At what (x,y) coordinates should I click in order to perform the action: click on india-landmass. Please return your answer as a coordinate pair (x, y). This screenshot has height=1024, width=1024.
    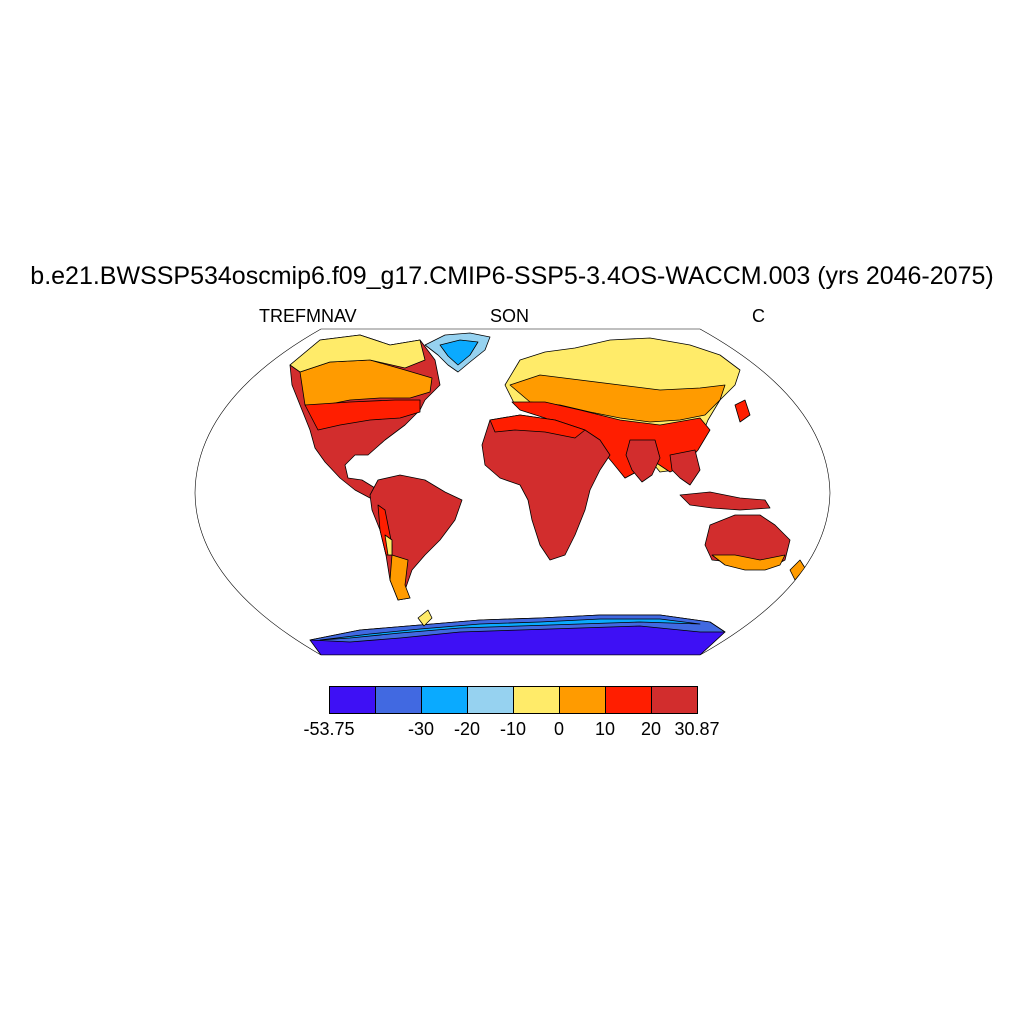
    Looking at the image, I should click on (643, 461).